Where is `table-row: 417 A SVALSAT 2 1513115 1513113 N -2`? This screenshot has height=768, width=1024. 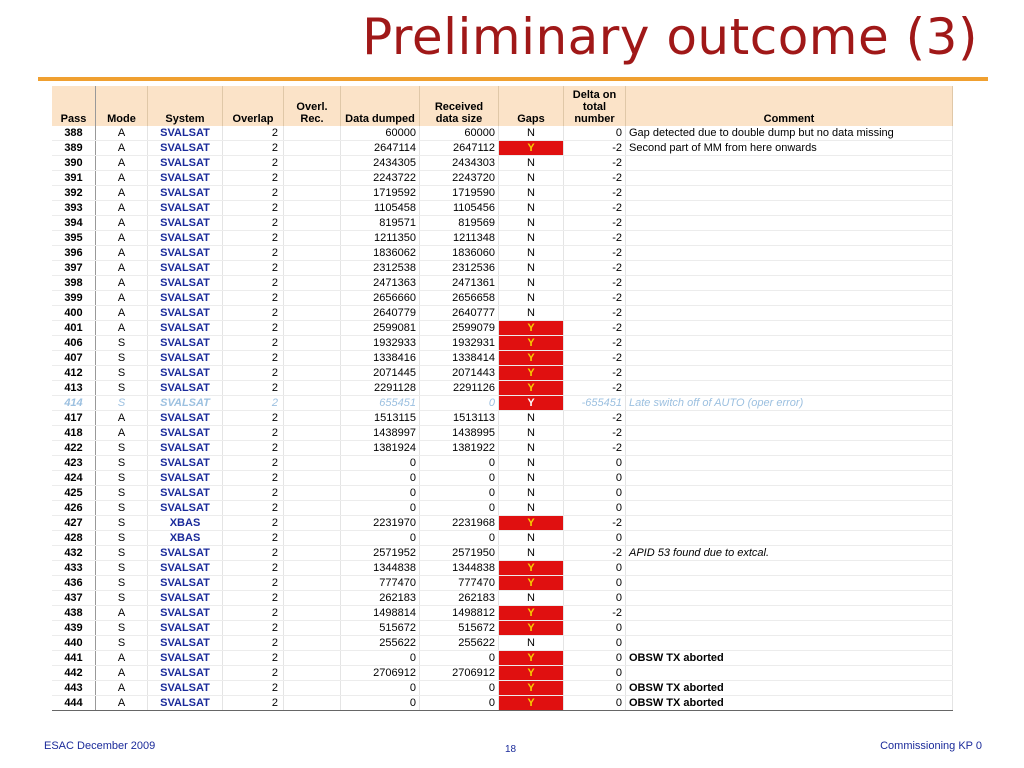
table-row: 417 A SVALSAT 2 1513115 1513113 N -2 is located at coordinates (502, 418).